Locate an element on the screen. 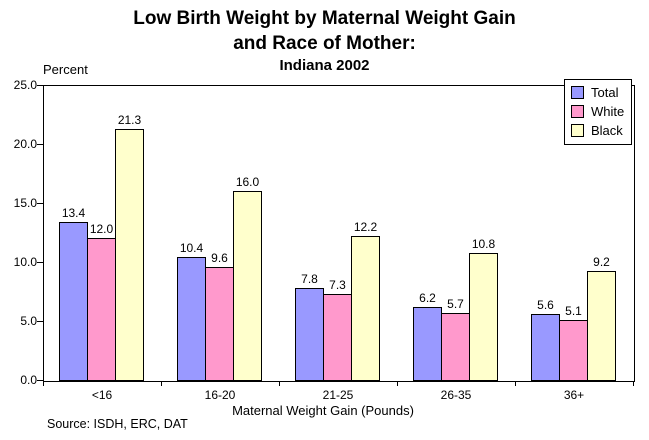 The width and height of the screenshot is (649, 440). bar-value-label: 5.1 is located at coordinates (573, 311).